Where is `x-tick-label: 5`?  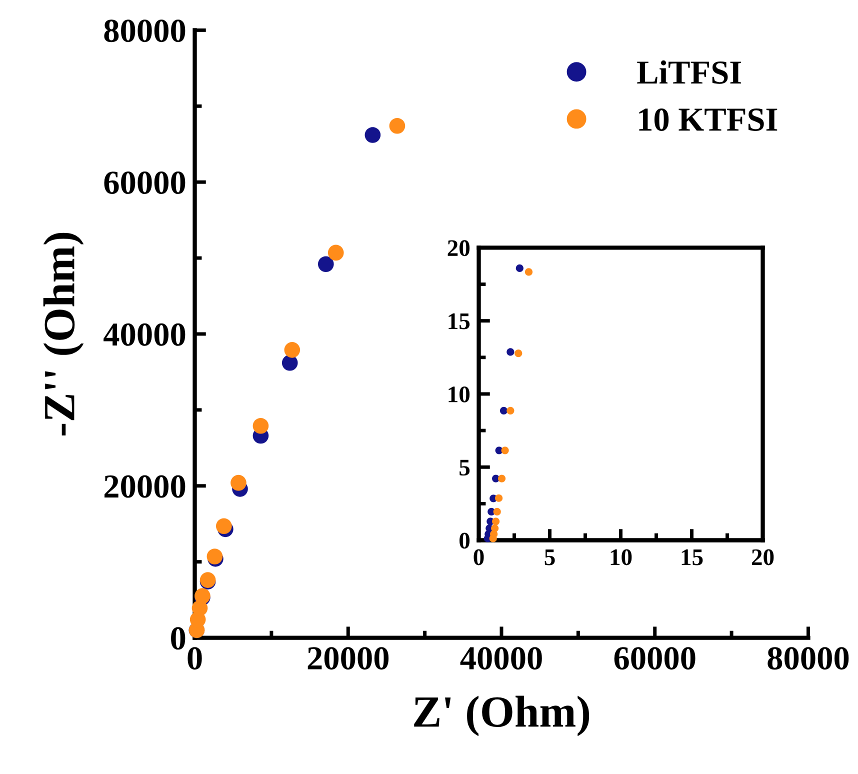
x-tick-label: 5 is located at coordinates (549, 558).